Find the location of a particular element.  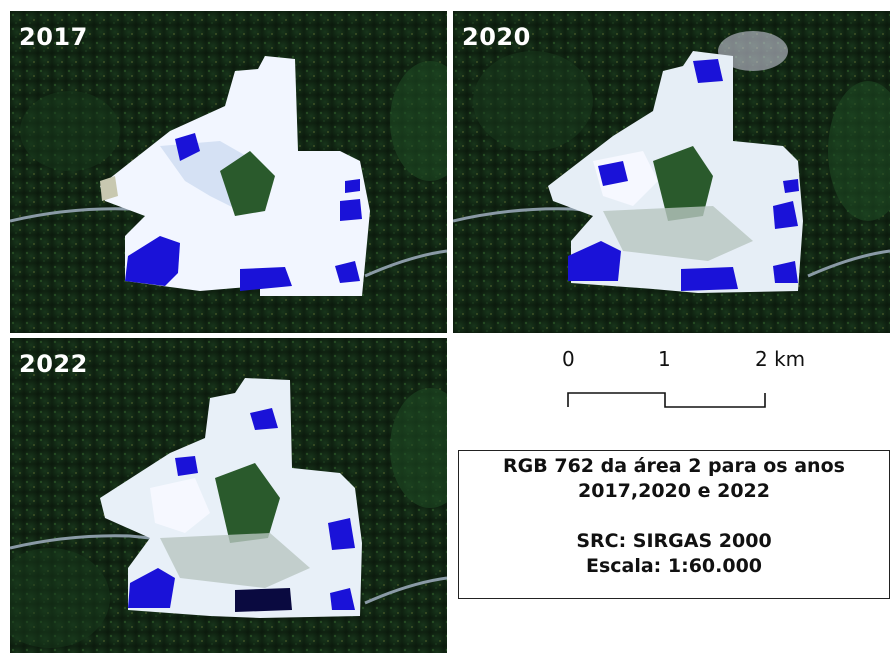

legend-title-line2: 2017,2020 e 2022 is located at coordinates (674, 491).